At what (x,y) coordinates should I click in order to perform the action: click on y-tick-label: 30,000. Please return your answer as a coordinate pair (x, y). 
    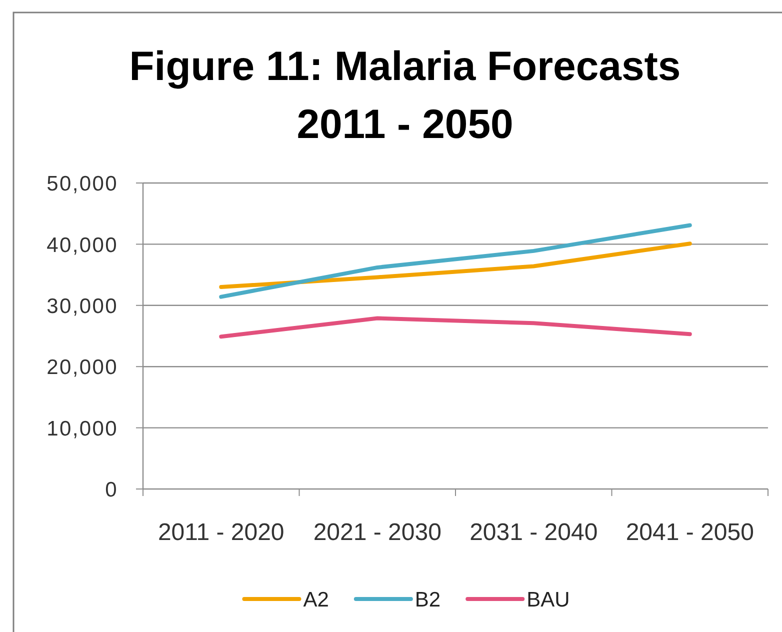
    Looking at the image, I should click on (82, 306).